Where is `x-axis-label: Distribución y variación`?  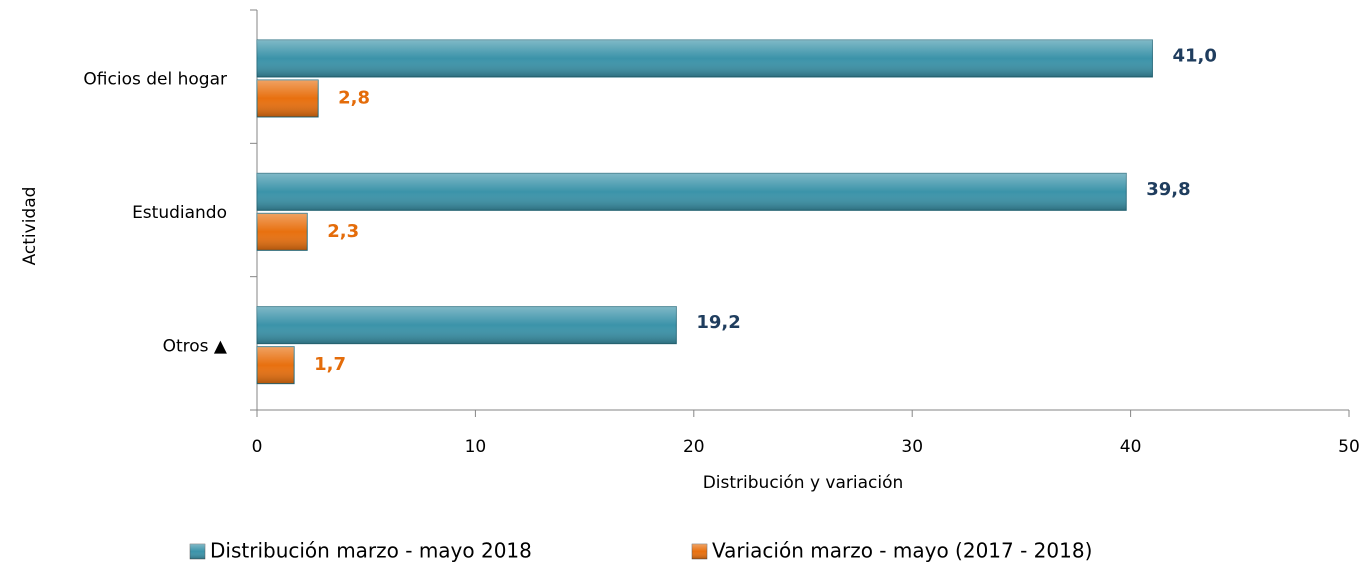 x-axis-label: Distribución y variación is located at coordinates (803, 483).